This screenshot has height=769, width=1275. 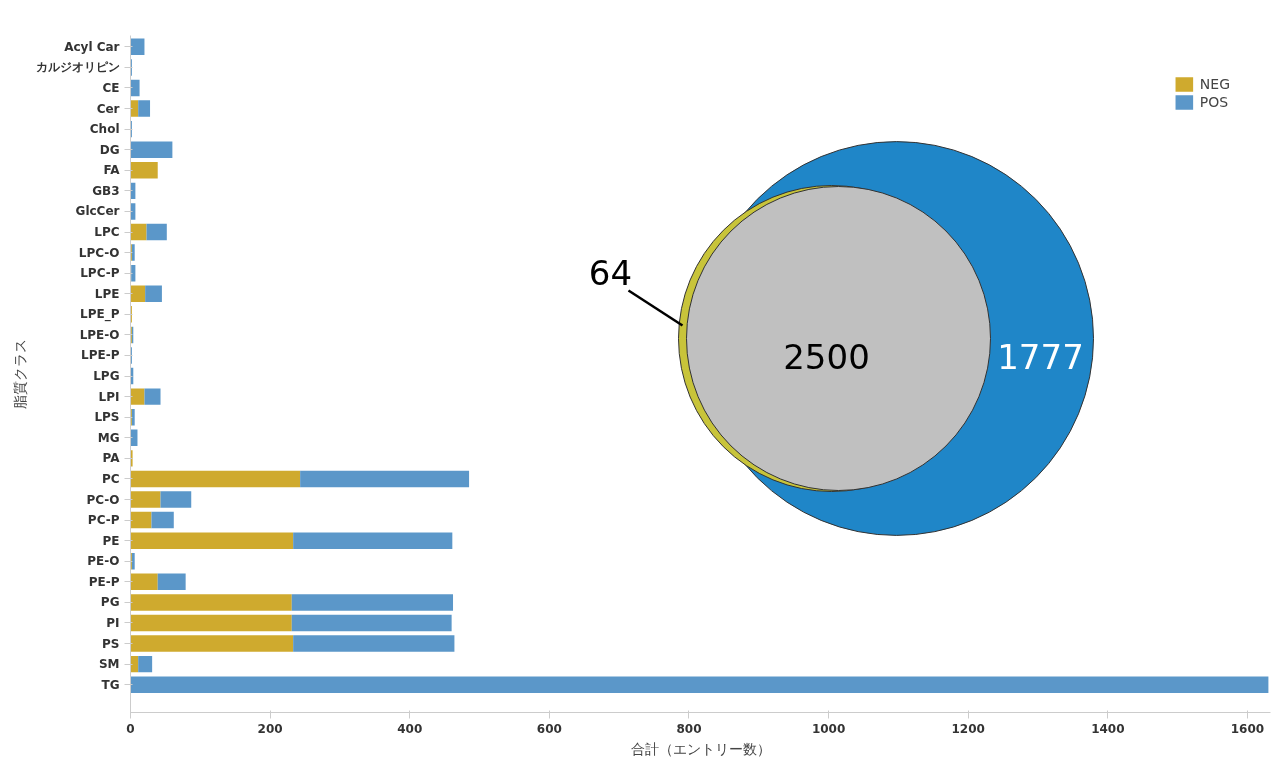 What do you see at coordinates (112, 170) in the screenshot?
I see `y-tick-label: FA` at bounding box center [112, 170].